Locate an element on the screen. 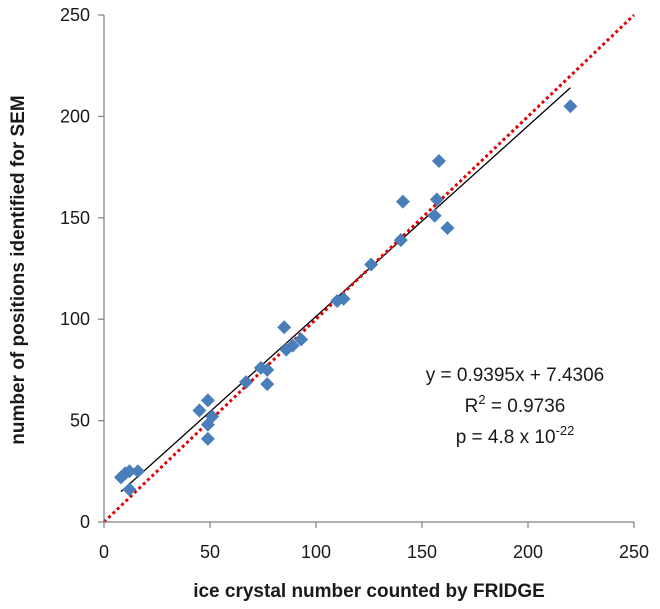 The height and width of the screenshot is (609, 660). y-tick-label: 150 is located at coordinates (75, 218).